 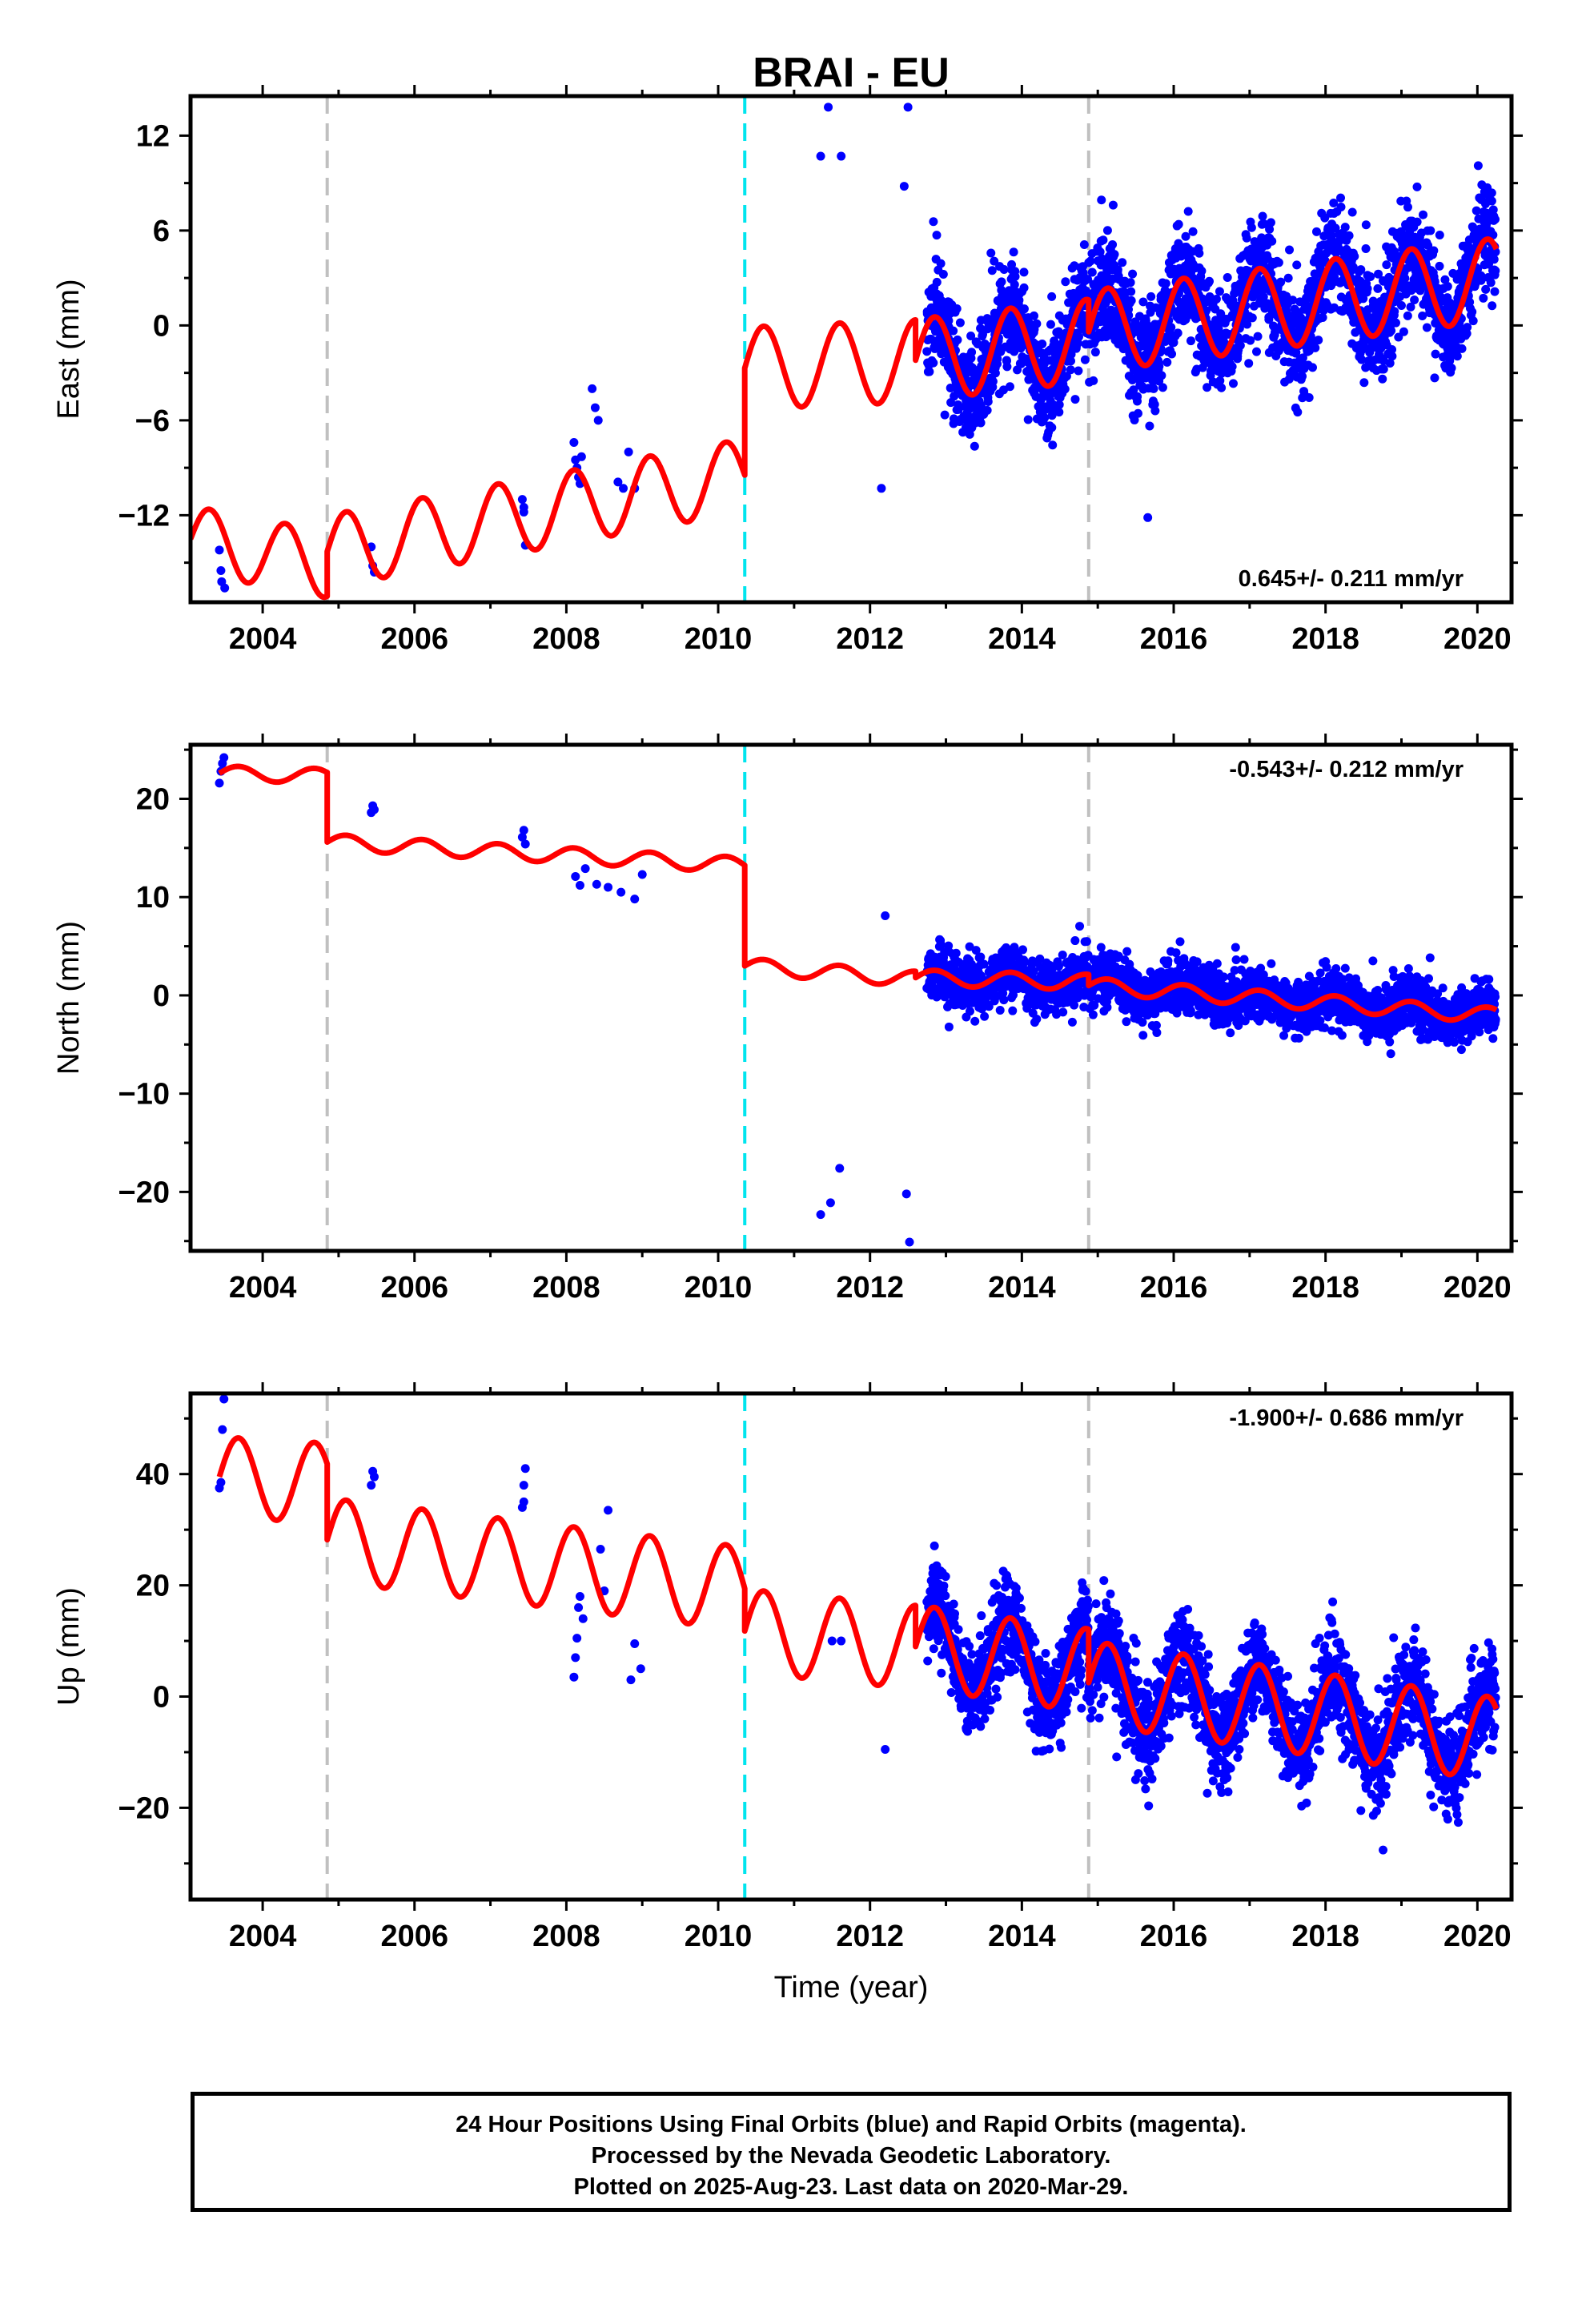 What do you see at coordinates (1022, 639) in the screenshot?
I see `x-tick-label: 2014` at bounding box center [1022, 639].